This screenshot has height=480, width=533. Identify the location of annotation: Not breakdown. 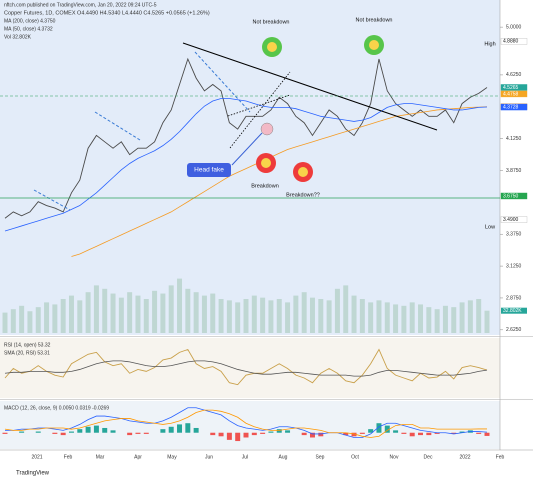
(271, 22).